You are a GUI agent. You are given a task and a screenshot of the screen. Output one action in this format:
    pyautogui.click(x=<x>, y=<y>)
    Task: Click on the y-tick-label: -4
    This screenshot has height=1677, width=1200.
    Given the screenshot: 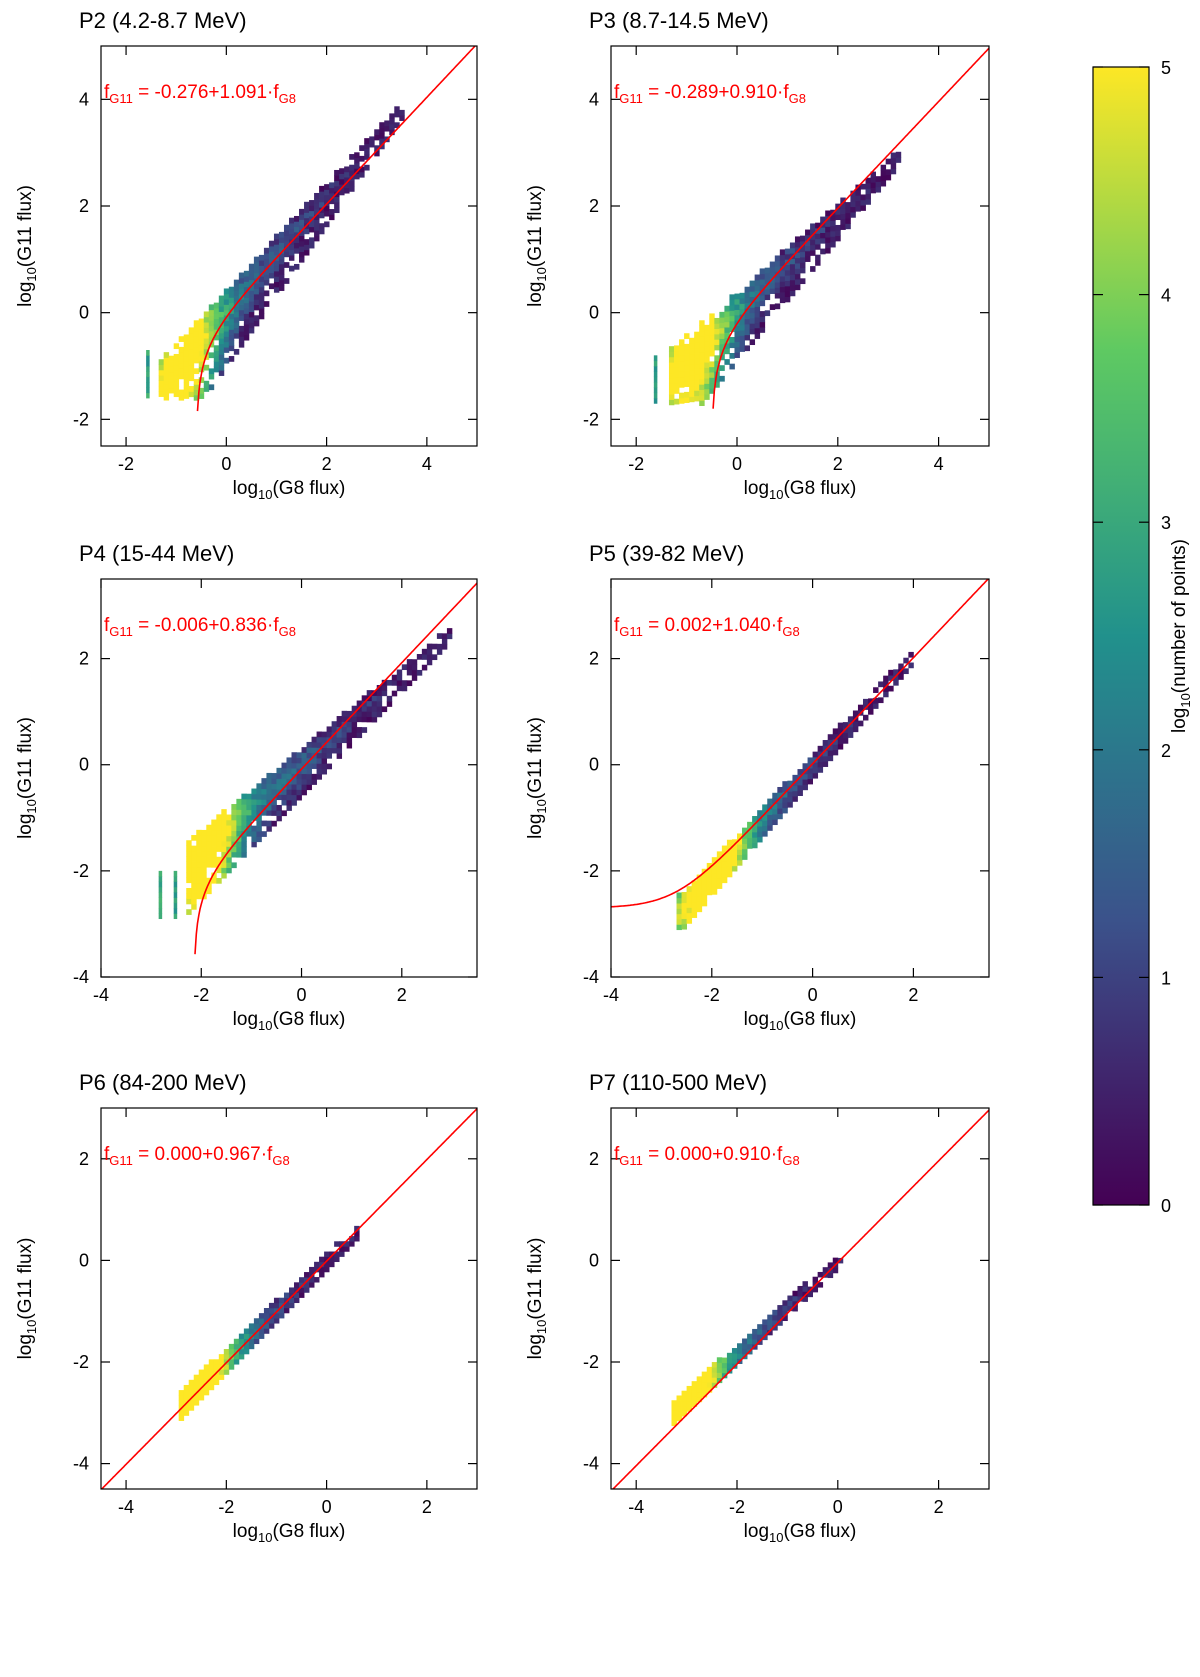 What is the action you would take?
    pyautogui.click(x=591, y=1464)
    